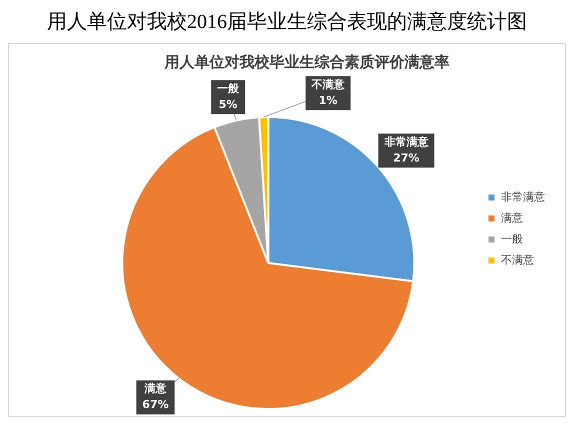 The image size is (574, 426). Describe the element at coordinates (523, 197) in the screenshot. I see `legend-label: 非常满意` at that location.